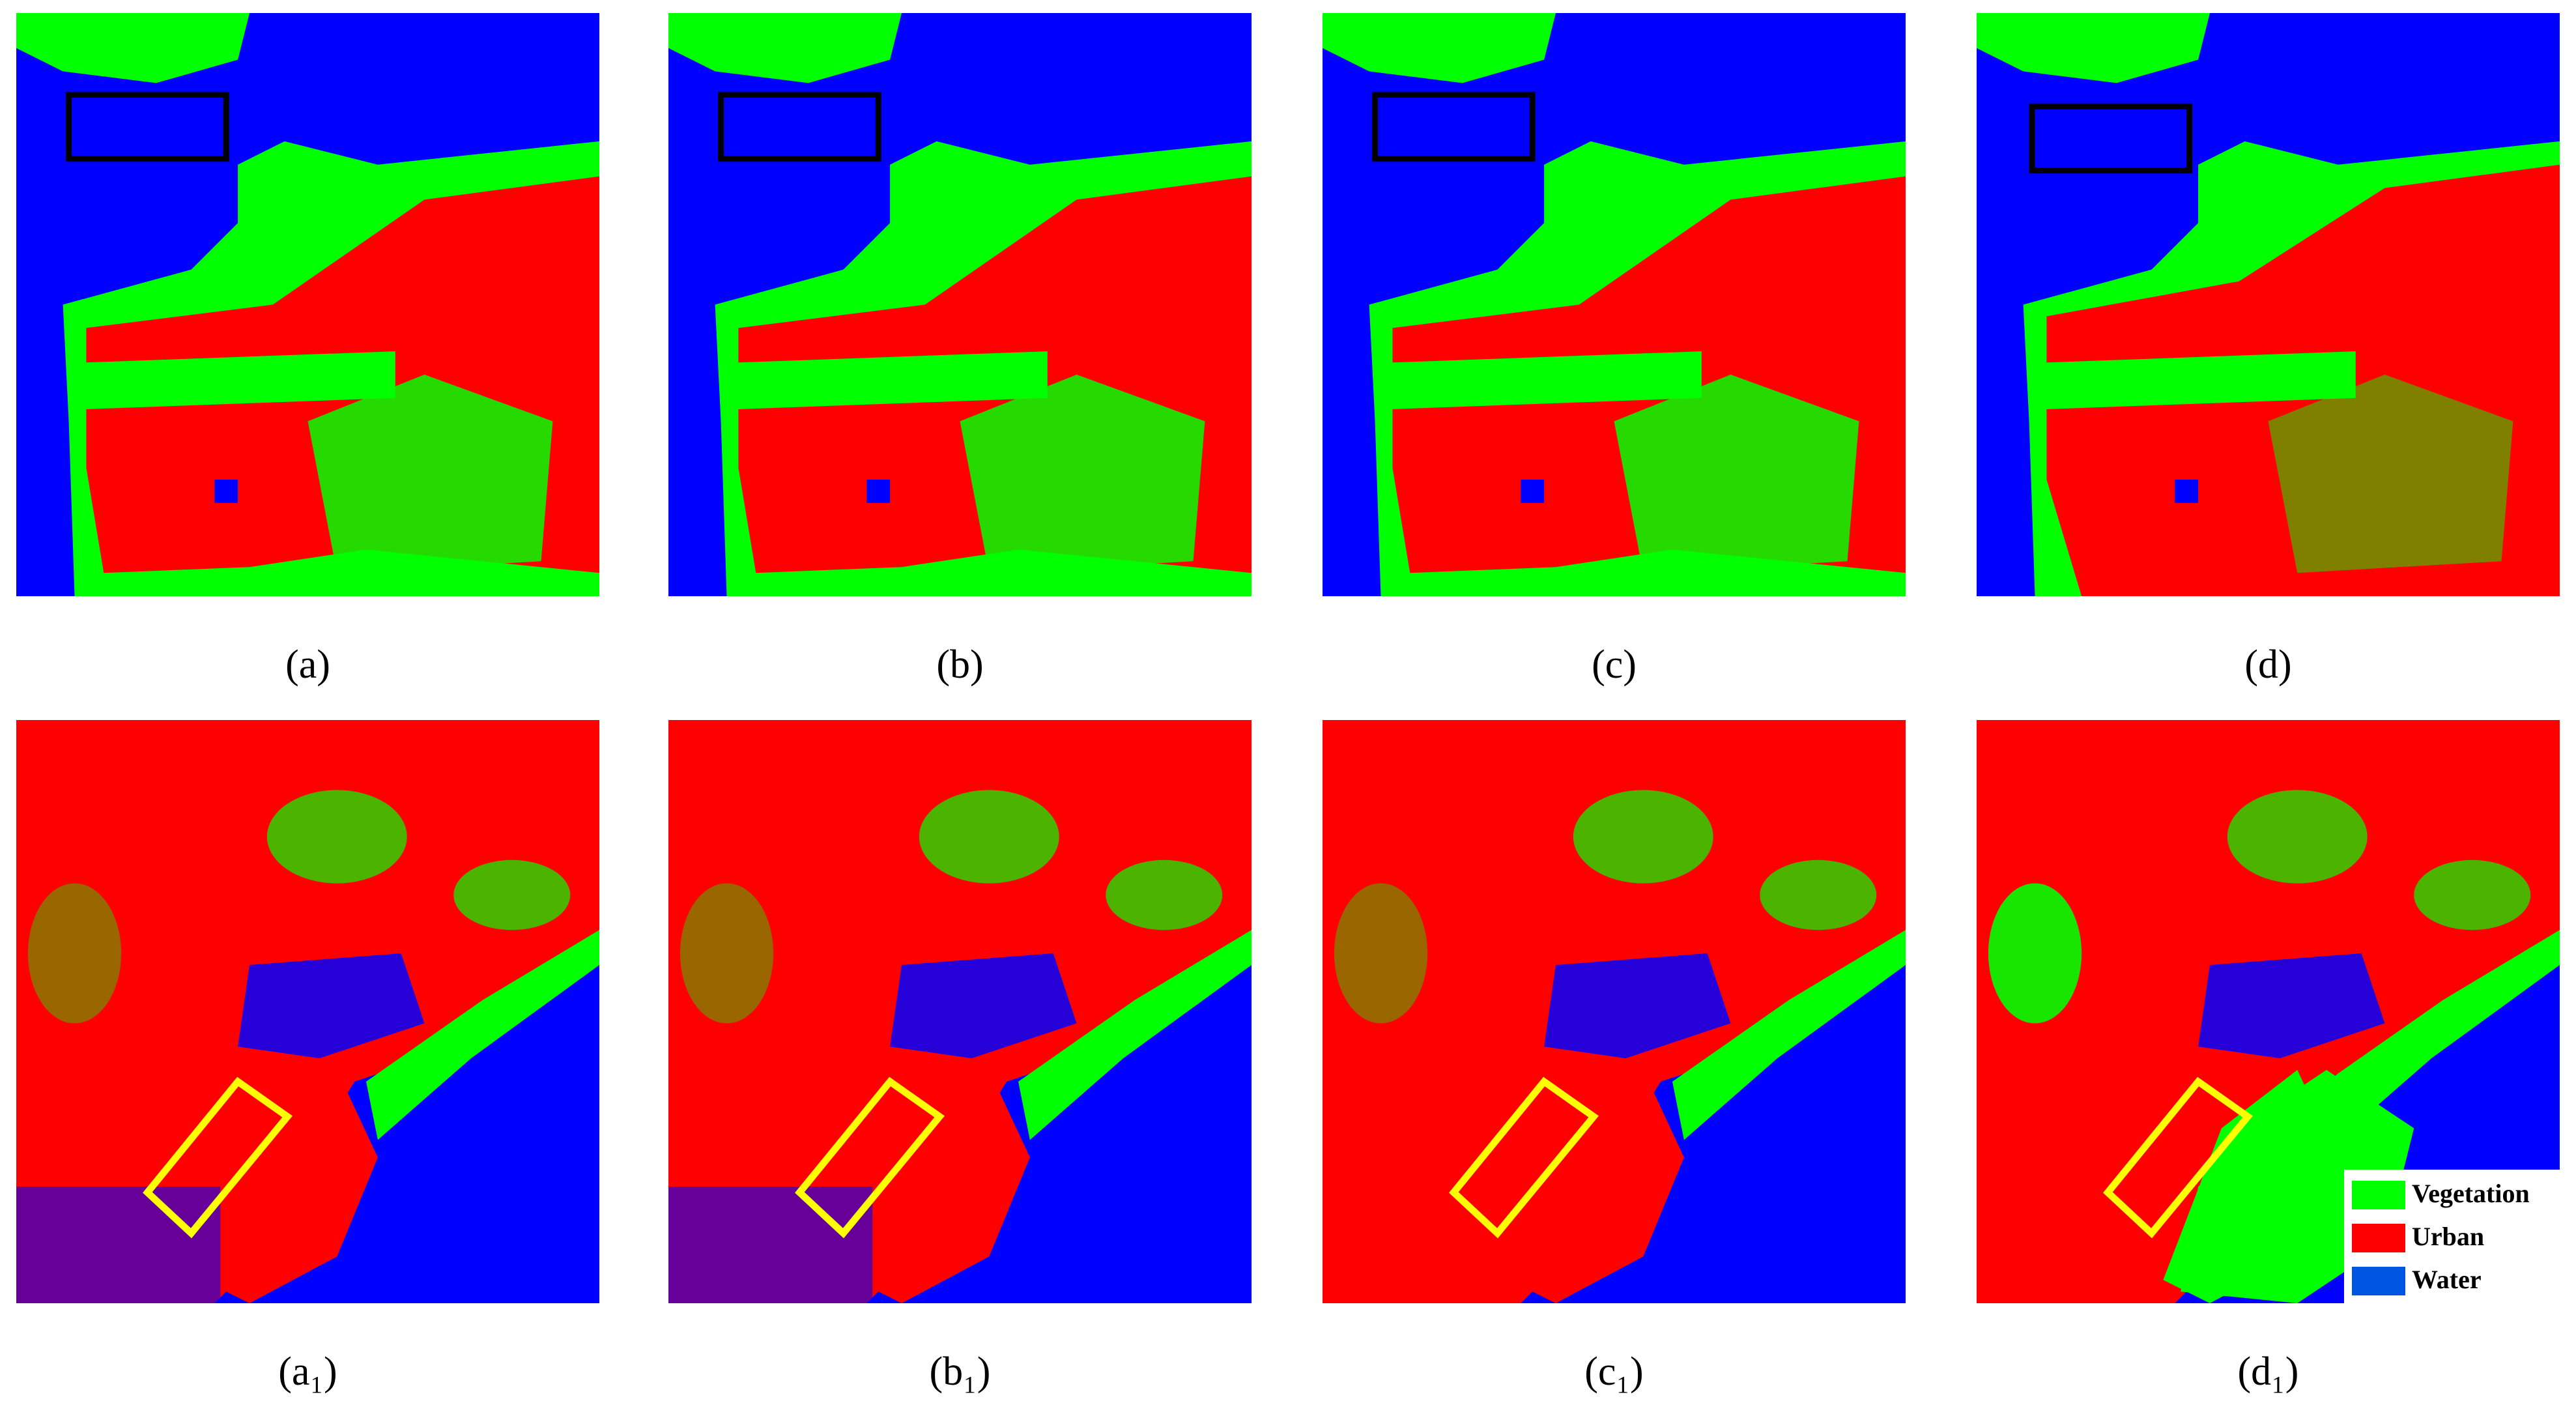 Image resolution: width=2576 pixels, height=1414 pixels. What do you see at coordinates (2268, 1371) in the screenshot?
I see `panel-label: (d₁)` at bounding box center [2268, 1371].